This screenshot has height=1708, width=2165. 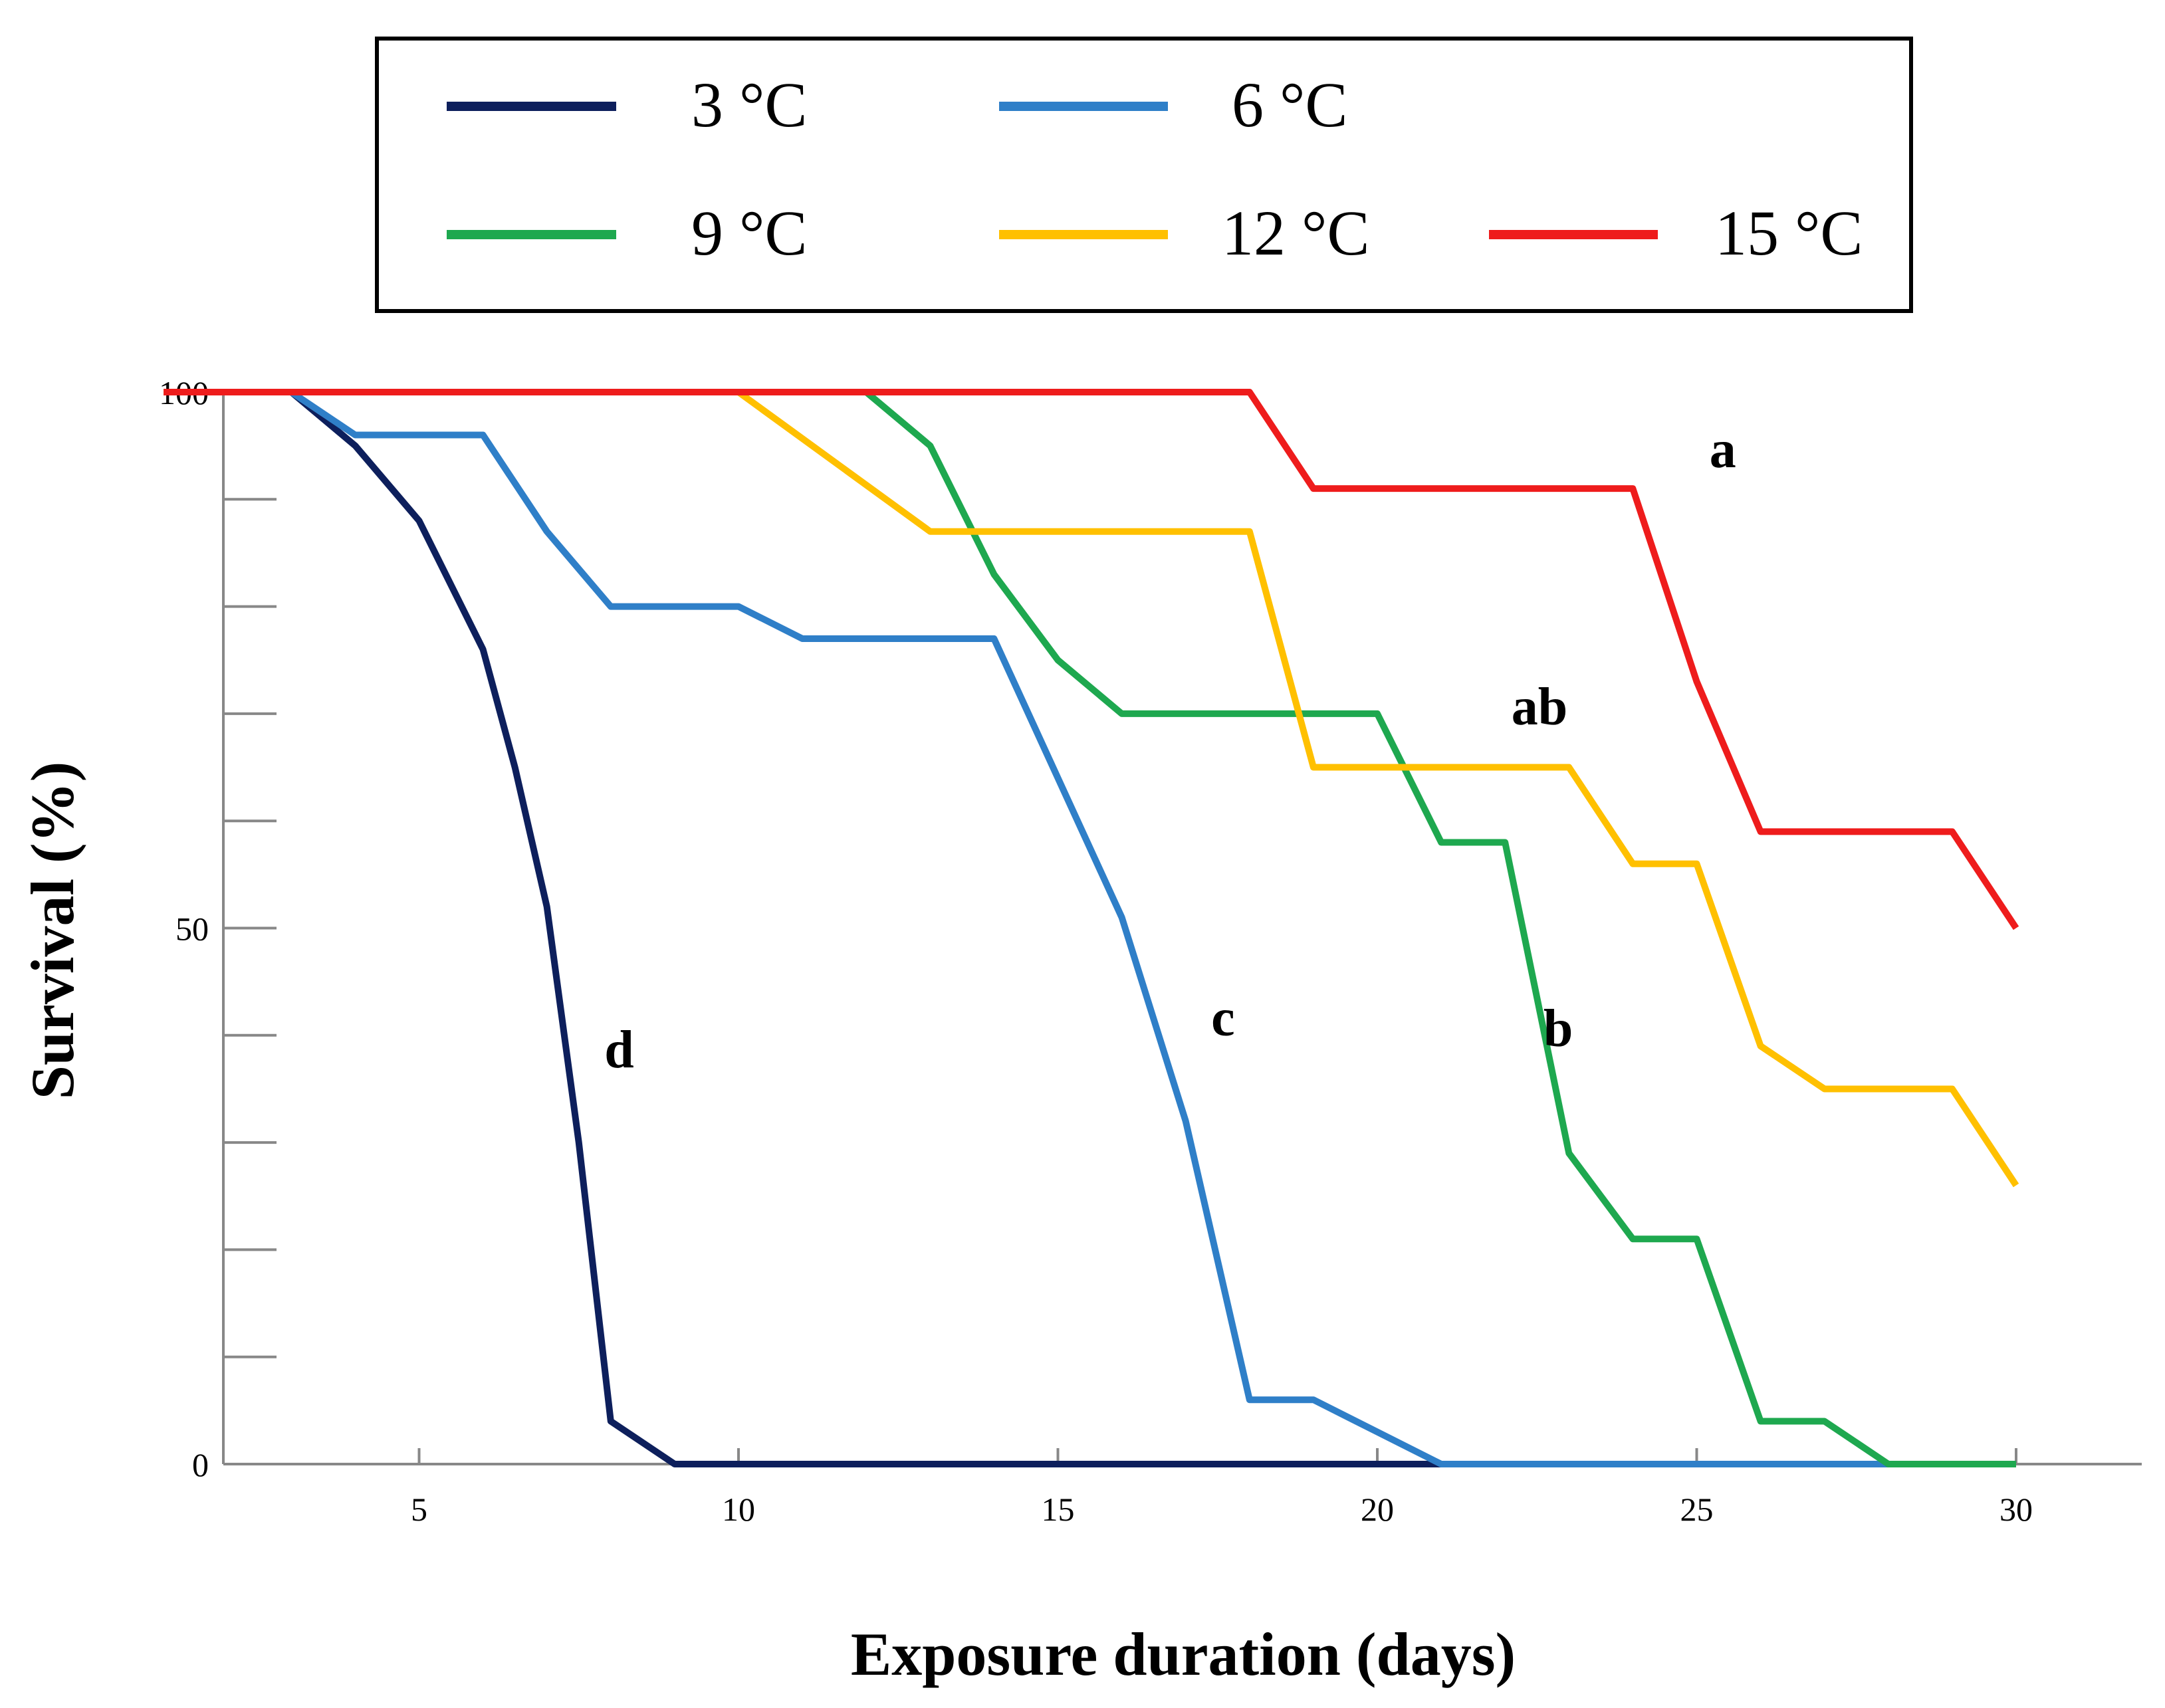 What do you see at coordinates (1723, 450) in the screenshot?
I see `series-letter-15c: a` at bounding box center [1723, 450].